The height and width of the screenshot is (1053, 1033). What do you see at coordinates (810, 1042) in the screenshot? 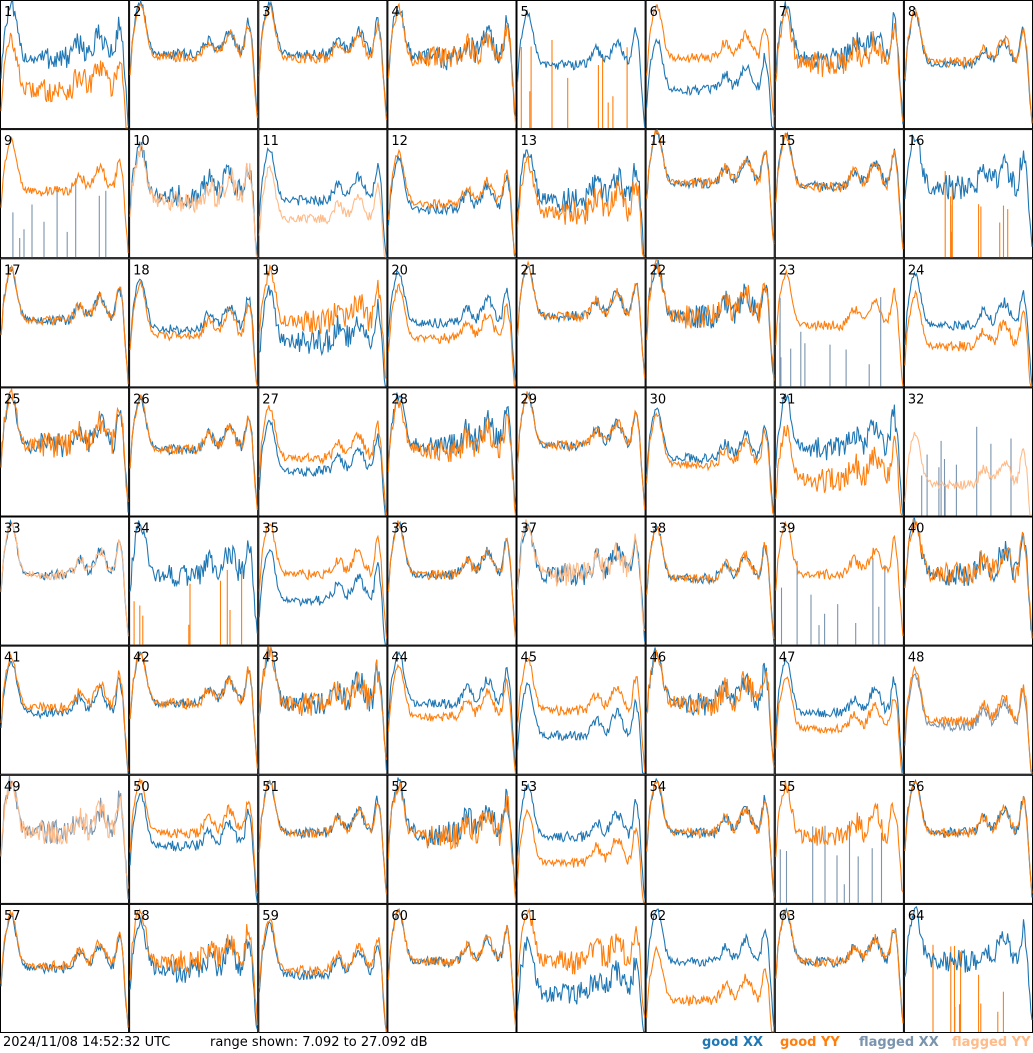
I see `legend-good-yy: good YY` at bounding box center [810, 1042].